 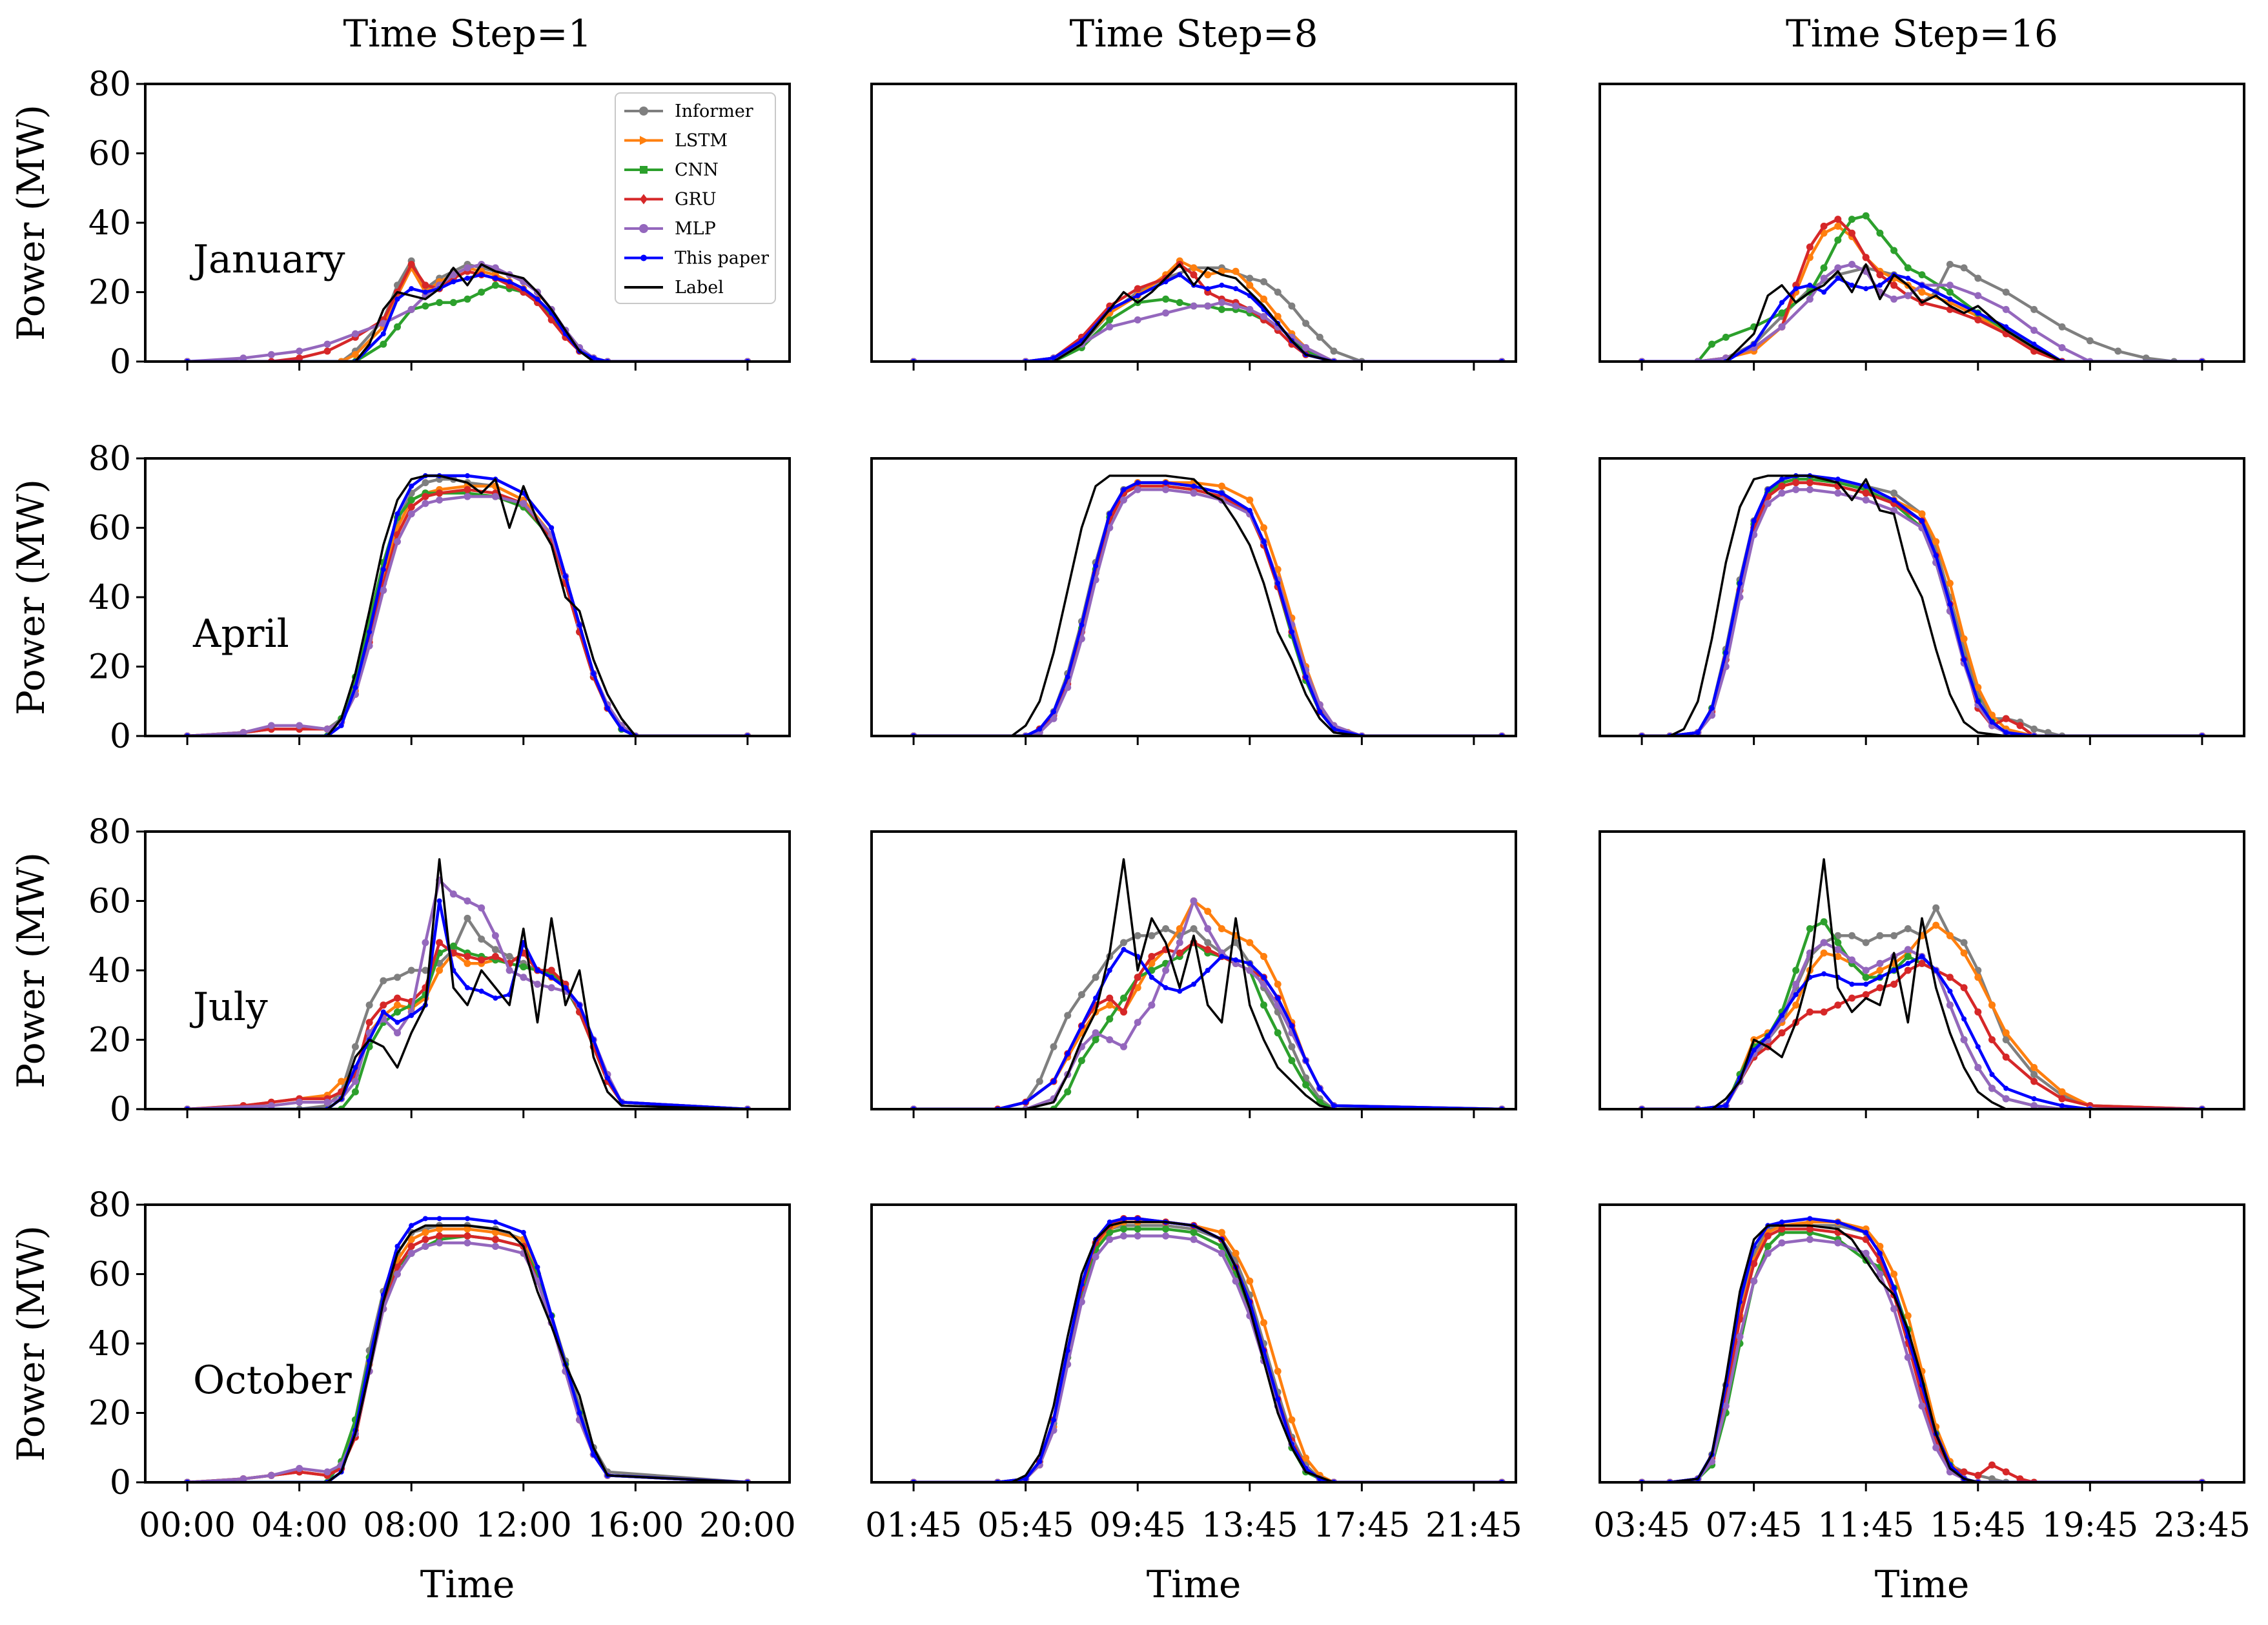 What do you see at coordinates (643, 257) in the screenshot?
I see `circle-marker-icon` at bounding box center [643, 257].